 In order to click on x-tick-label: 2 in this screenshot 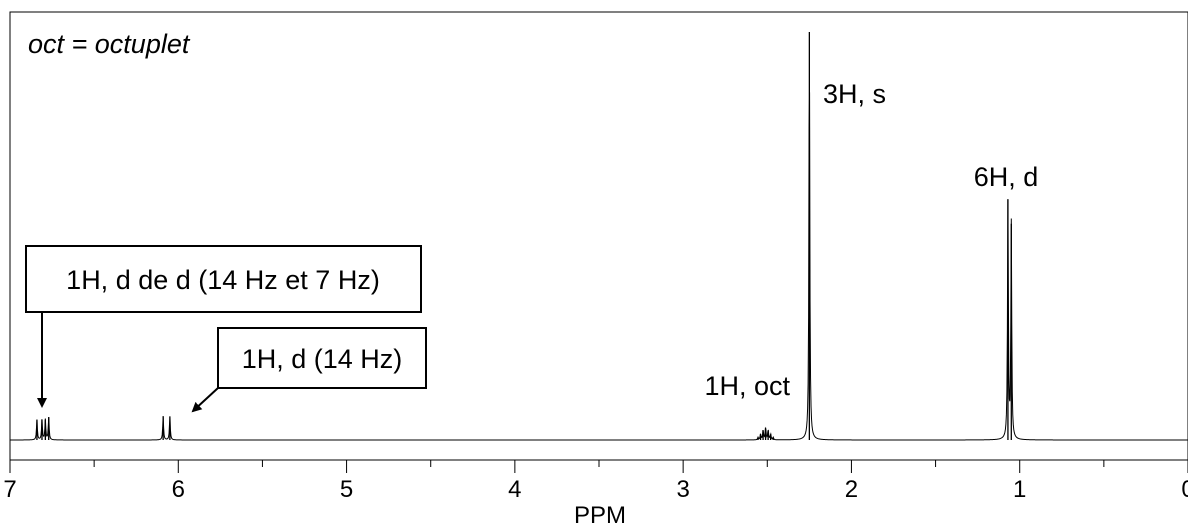, I will do `click(851, 489)`.